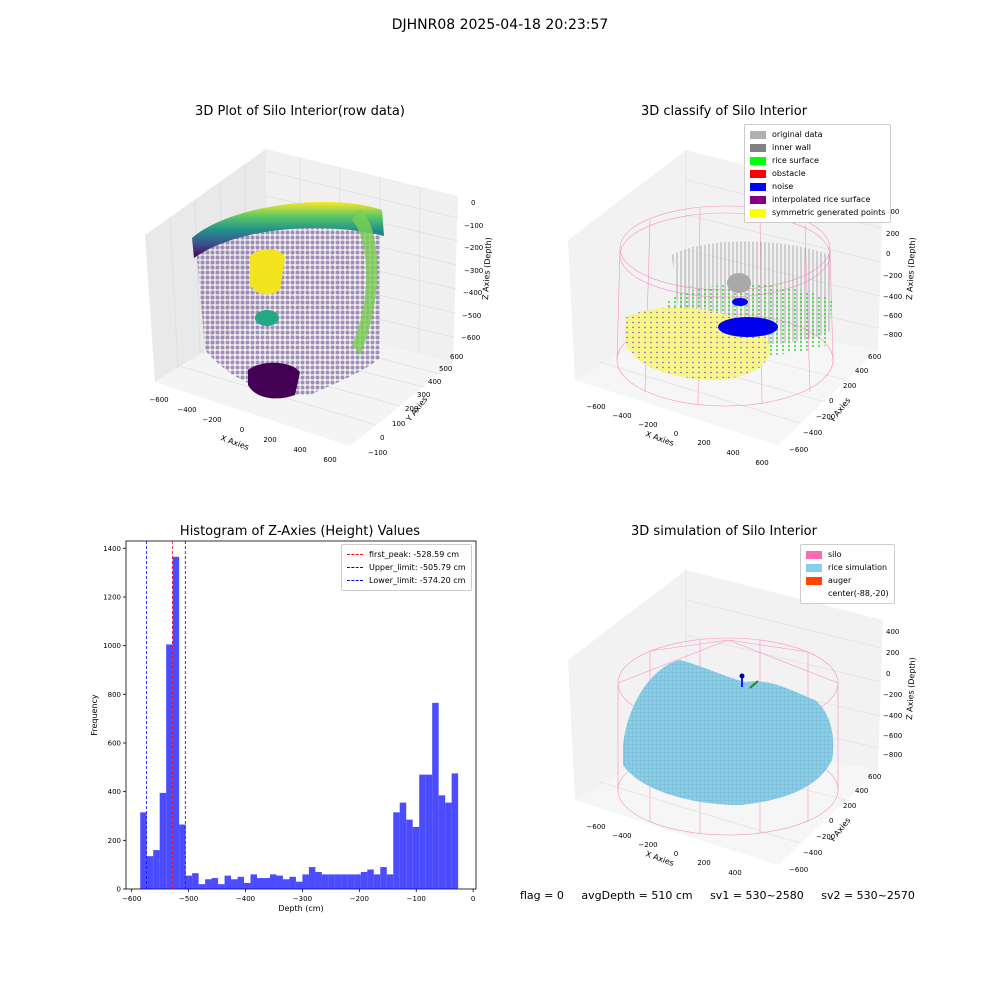 The width and height of the screenshot is (1000, 1000). I want to click on raw-z-tick: −400, so click(472, 293).